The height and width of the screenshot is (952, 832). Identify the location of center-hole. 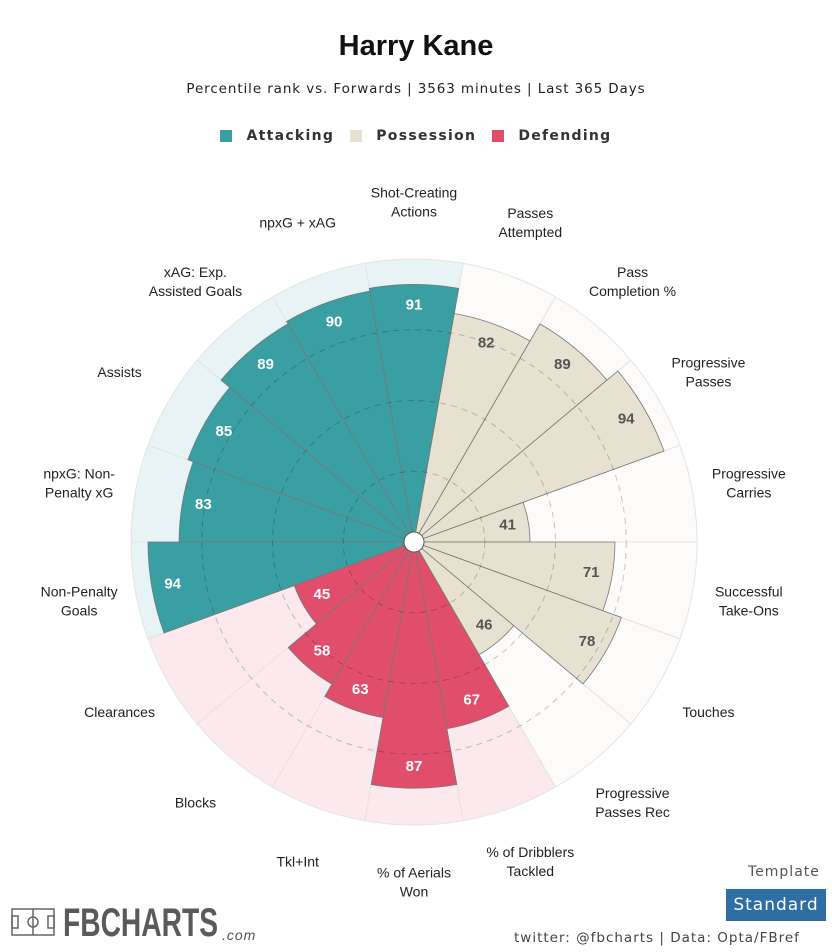
(414, 542).